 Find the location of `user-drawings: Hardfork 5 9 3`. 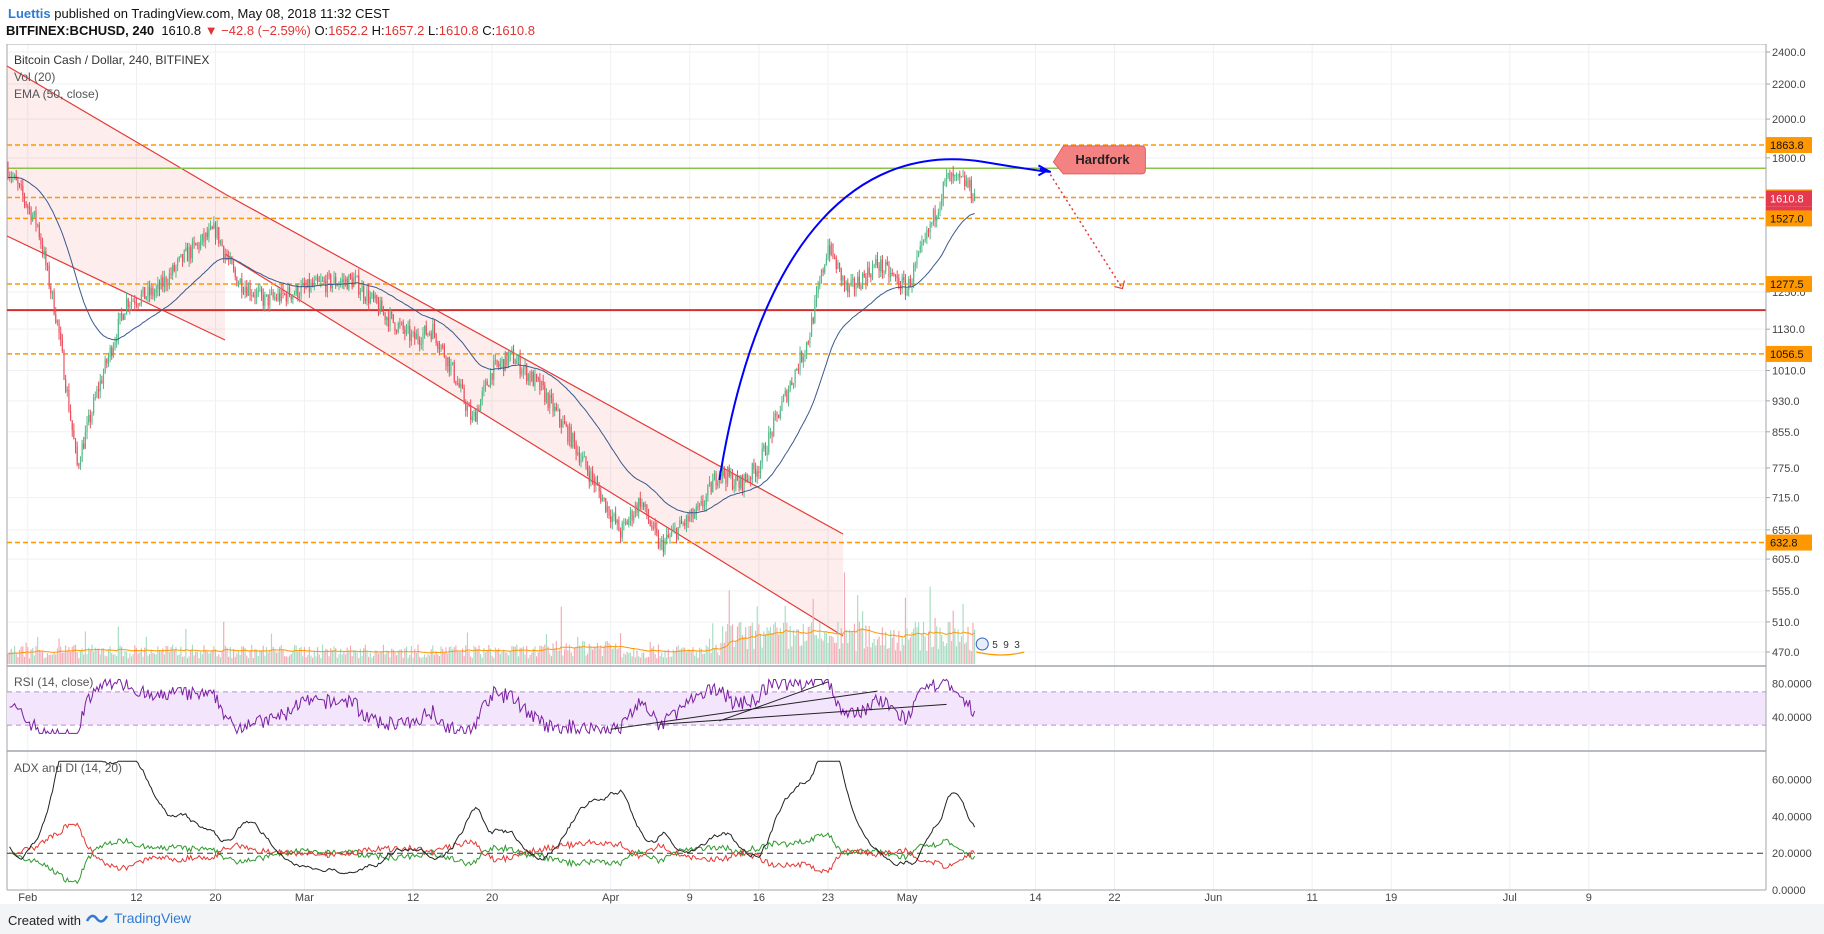

user-drawings: Hardfork 5 9 3 is located at coordinates (932, 400).